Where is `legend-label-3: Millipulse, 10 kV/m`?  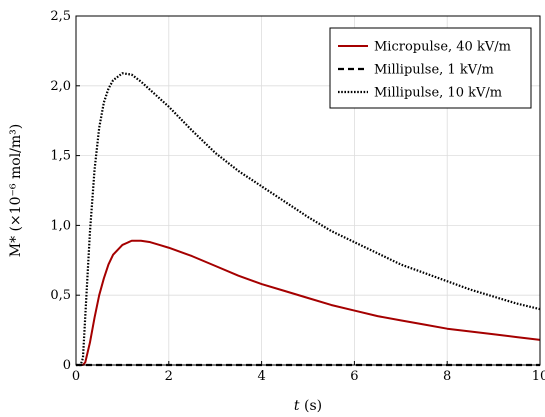
legend-label-3: Millipulse, 10 kV/m is located at coordinates (438, 93).